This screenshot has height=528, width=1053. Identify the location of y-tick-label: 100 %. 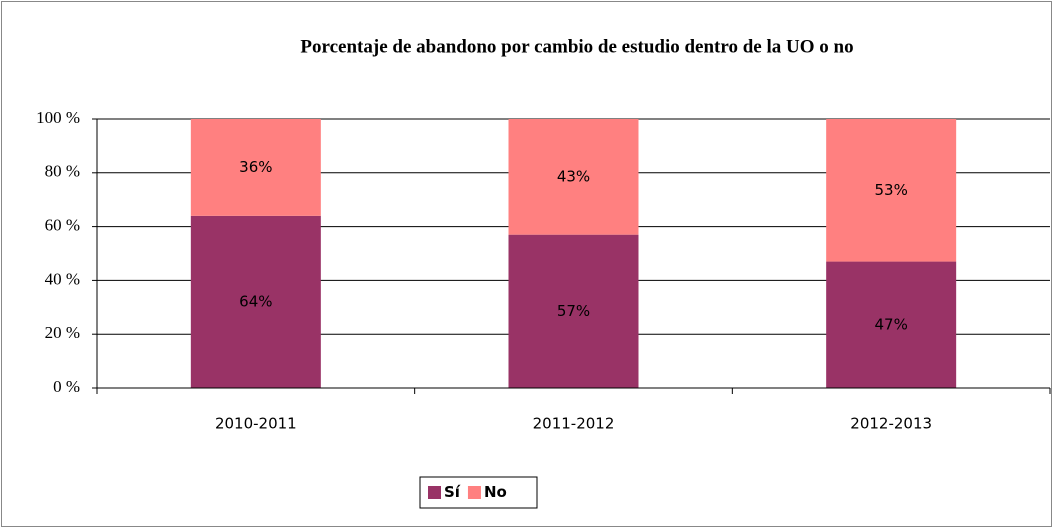
(58, 117).